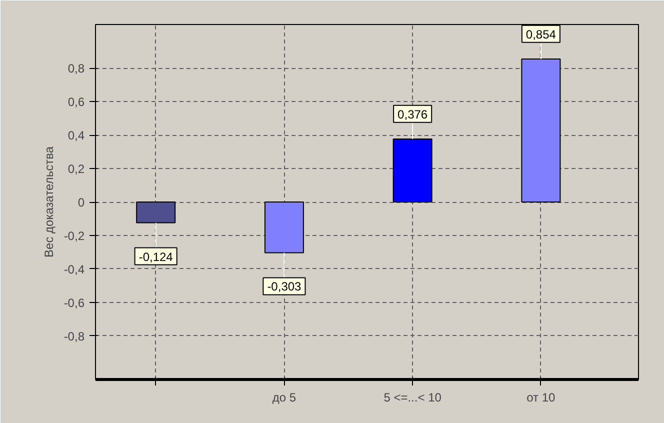 The height and width of the screenshot is (423, 664). Describe the element at coordinates (284, 287) in the screenshot. I see `data-label: -0,303` at that location.